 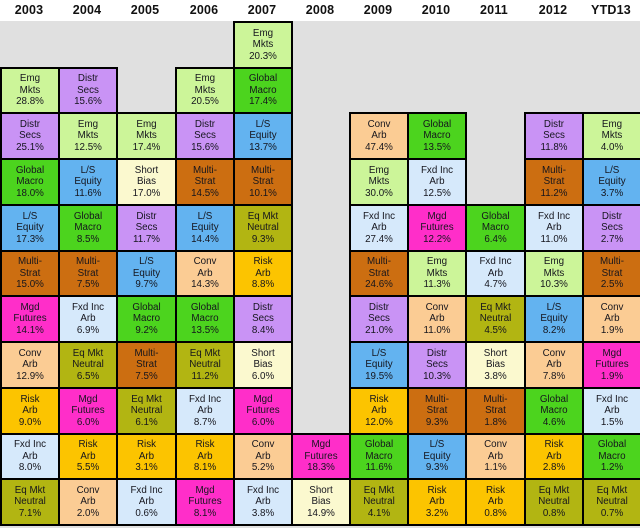 What do you see at coordinates (611, 411) in the screenshot?
I see `strategy-cell: Fxd Inc Arb 1.5%` at bounding box center [611, 411].